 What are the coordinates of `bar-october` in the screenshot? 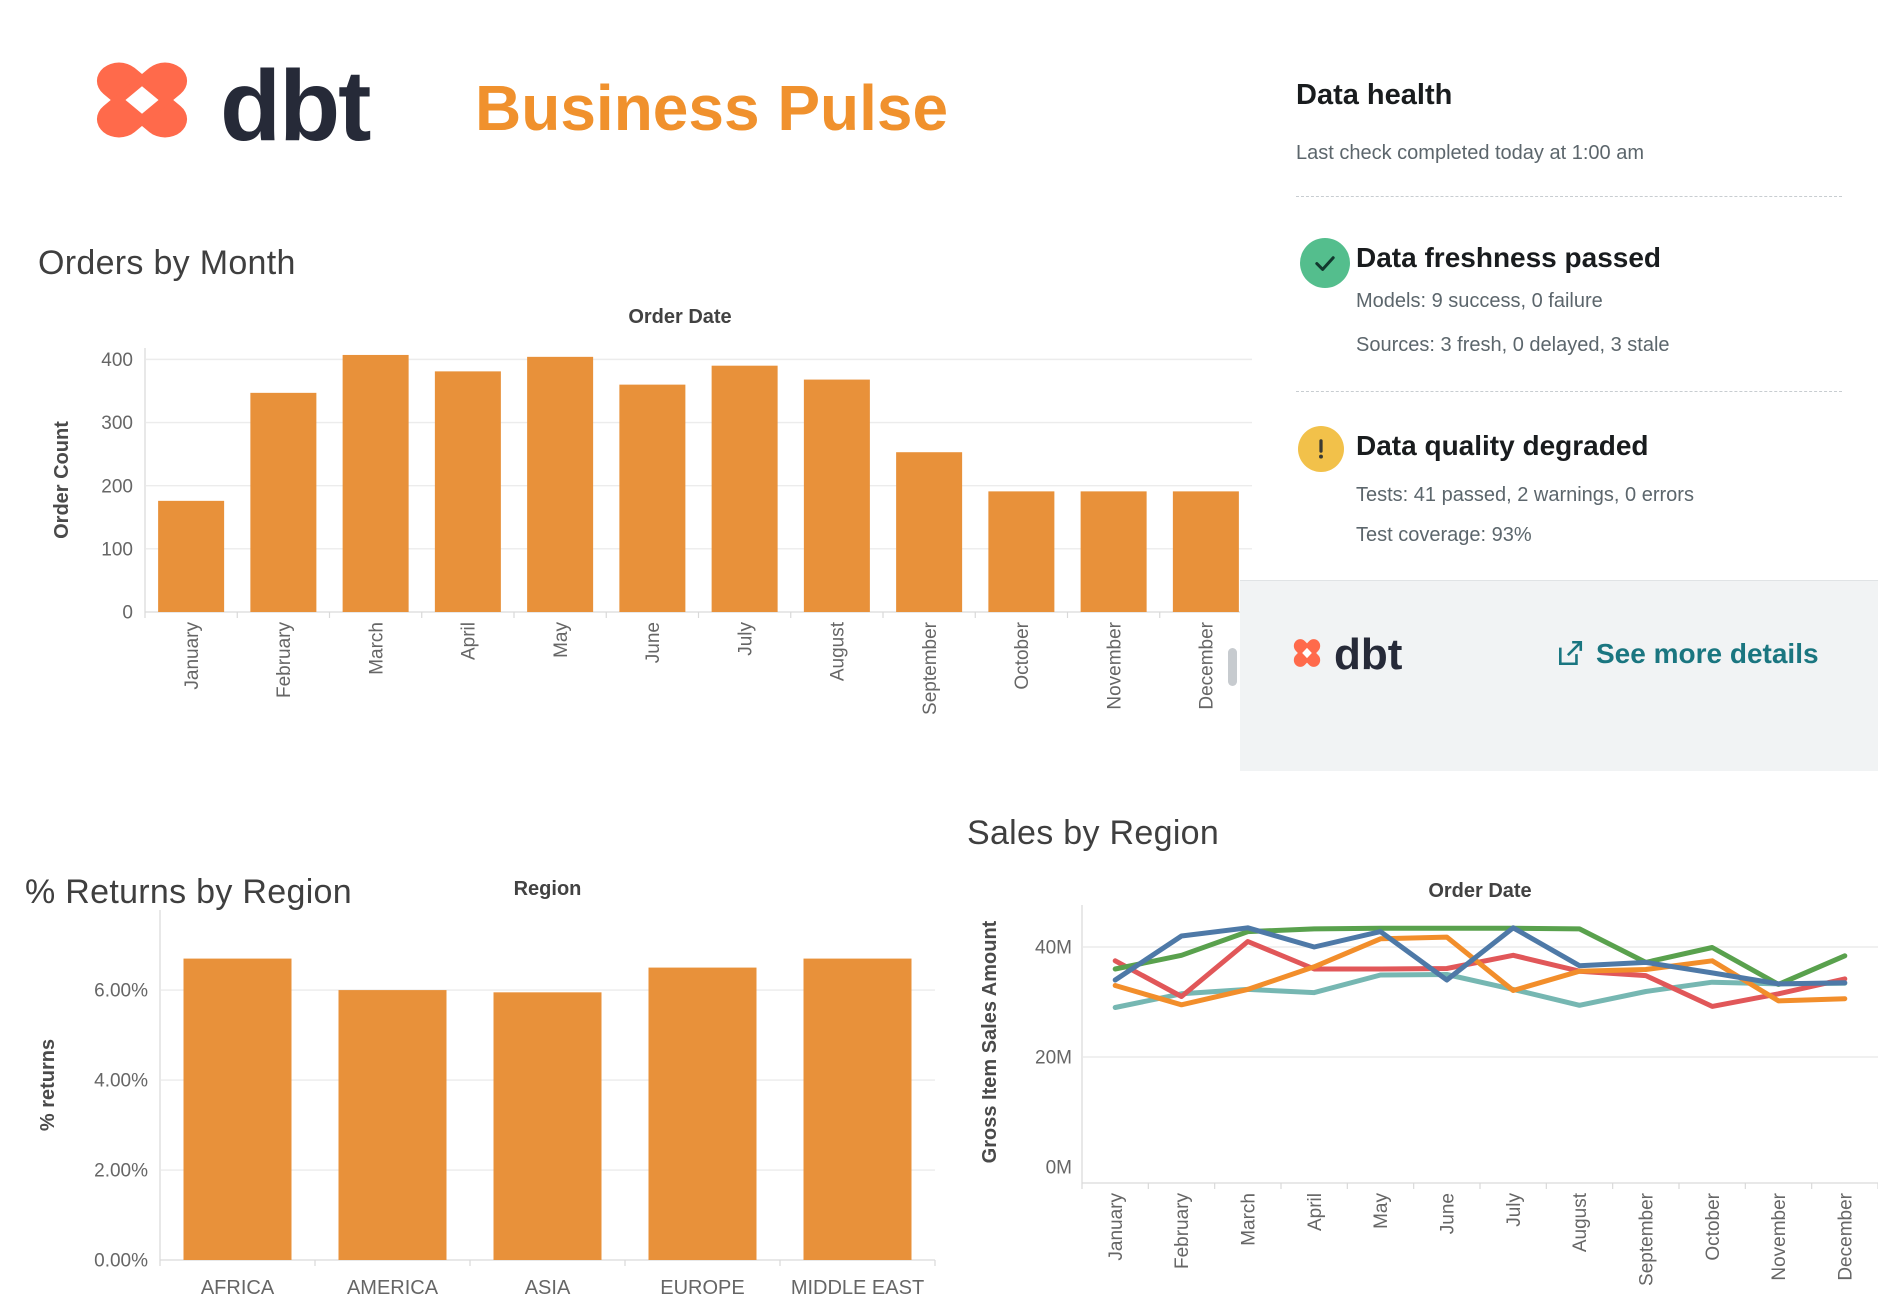 It's located at (1021, 551).